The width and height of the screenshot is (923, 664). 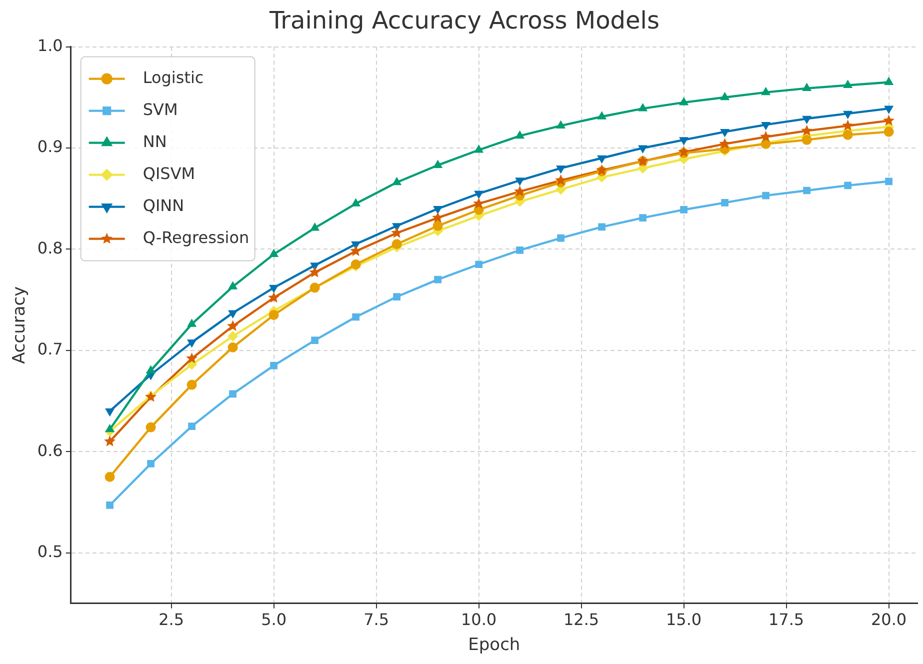 What do you see at coordinates (50, 551) in the screenshot?
I see `y-tick-label: 0.5` at bounding box center [50, 551].